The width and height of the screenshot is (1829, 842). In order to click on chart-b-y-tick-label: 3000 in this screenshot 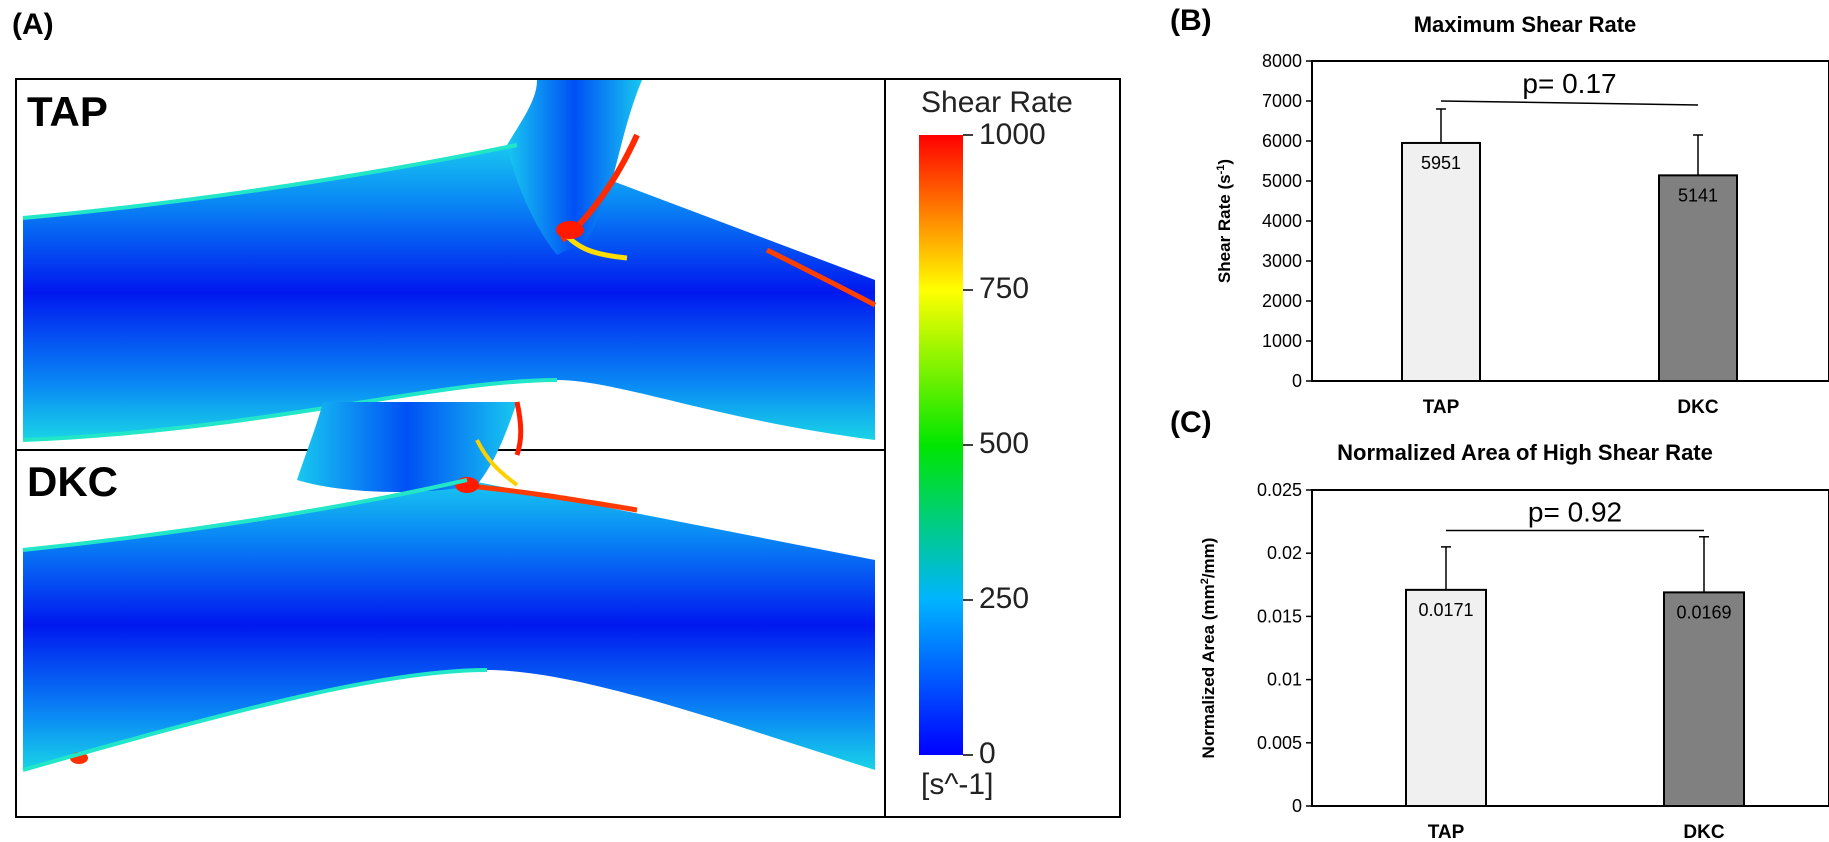, I will do `click(1282, 261)`.